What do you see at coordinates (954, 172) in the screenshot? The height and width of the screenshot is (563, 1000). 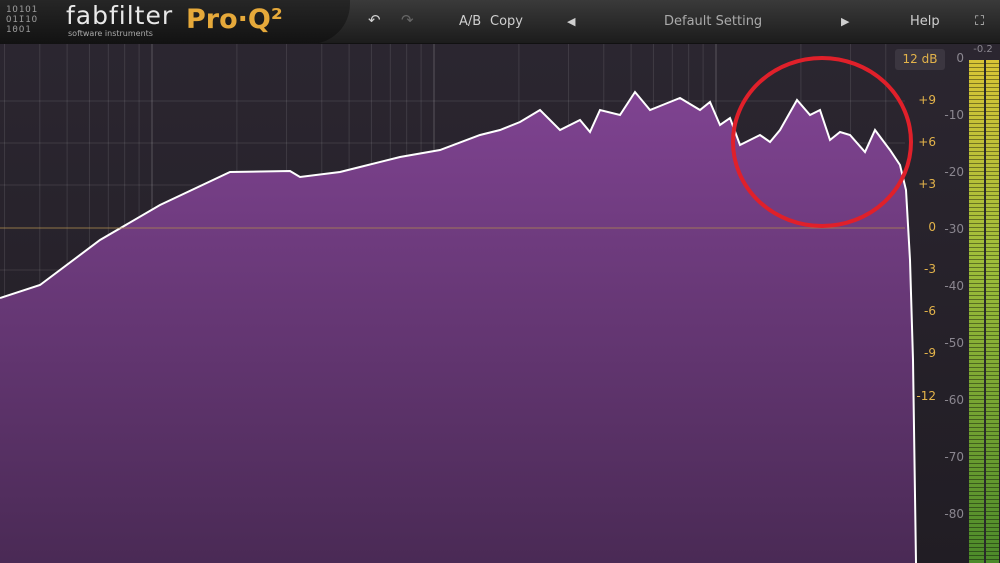 I see `db-scale-label: -20` at bounding box center [954, 172].